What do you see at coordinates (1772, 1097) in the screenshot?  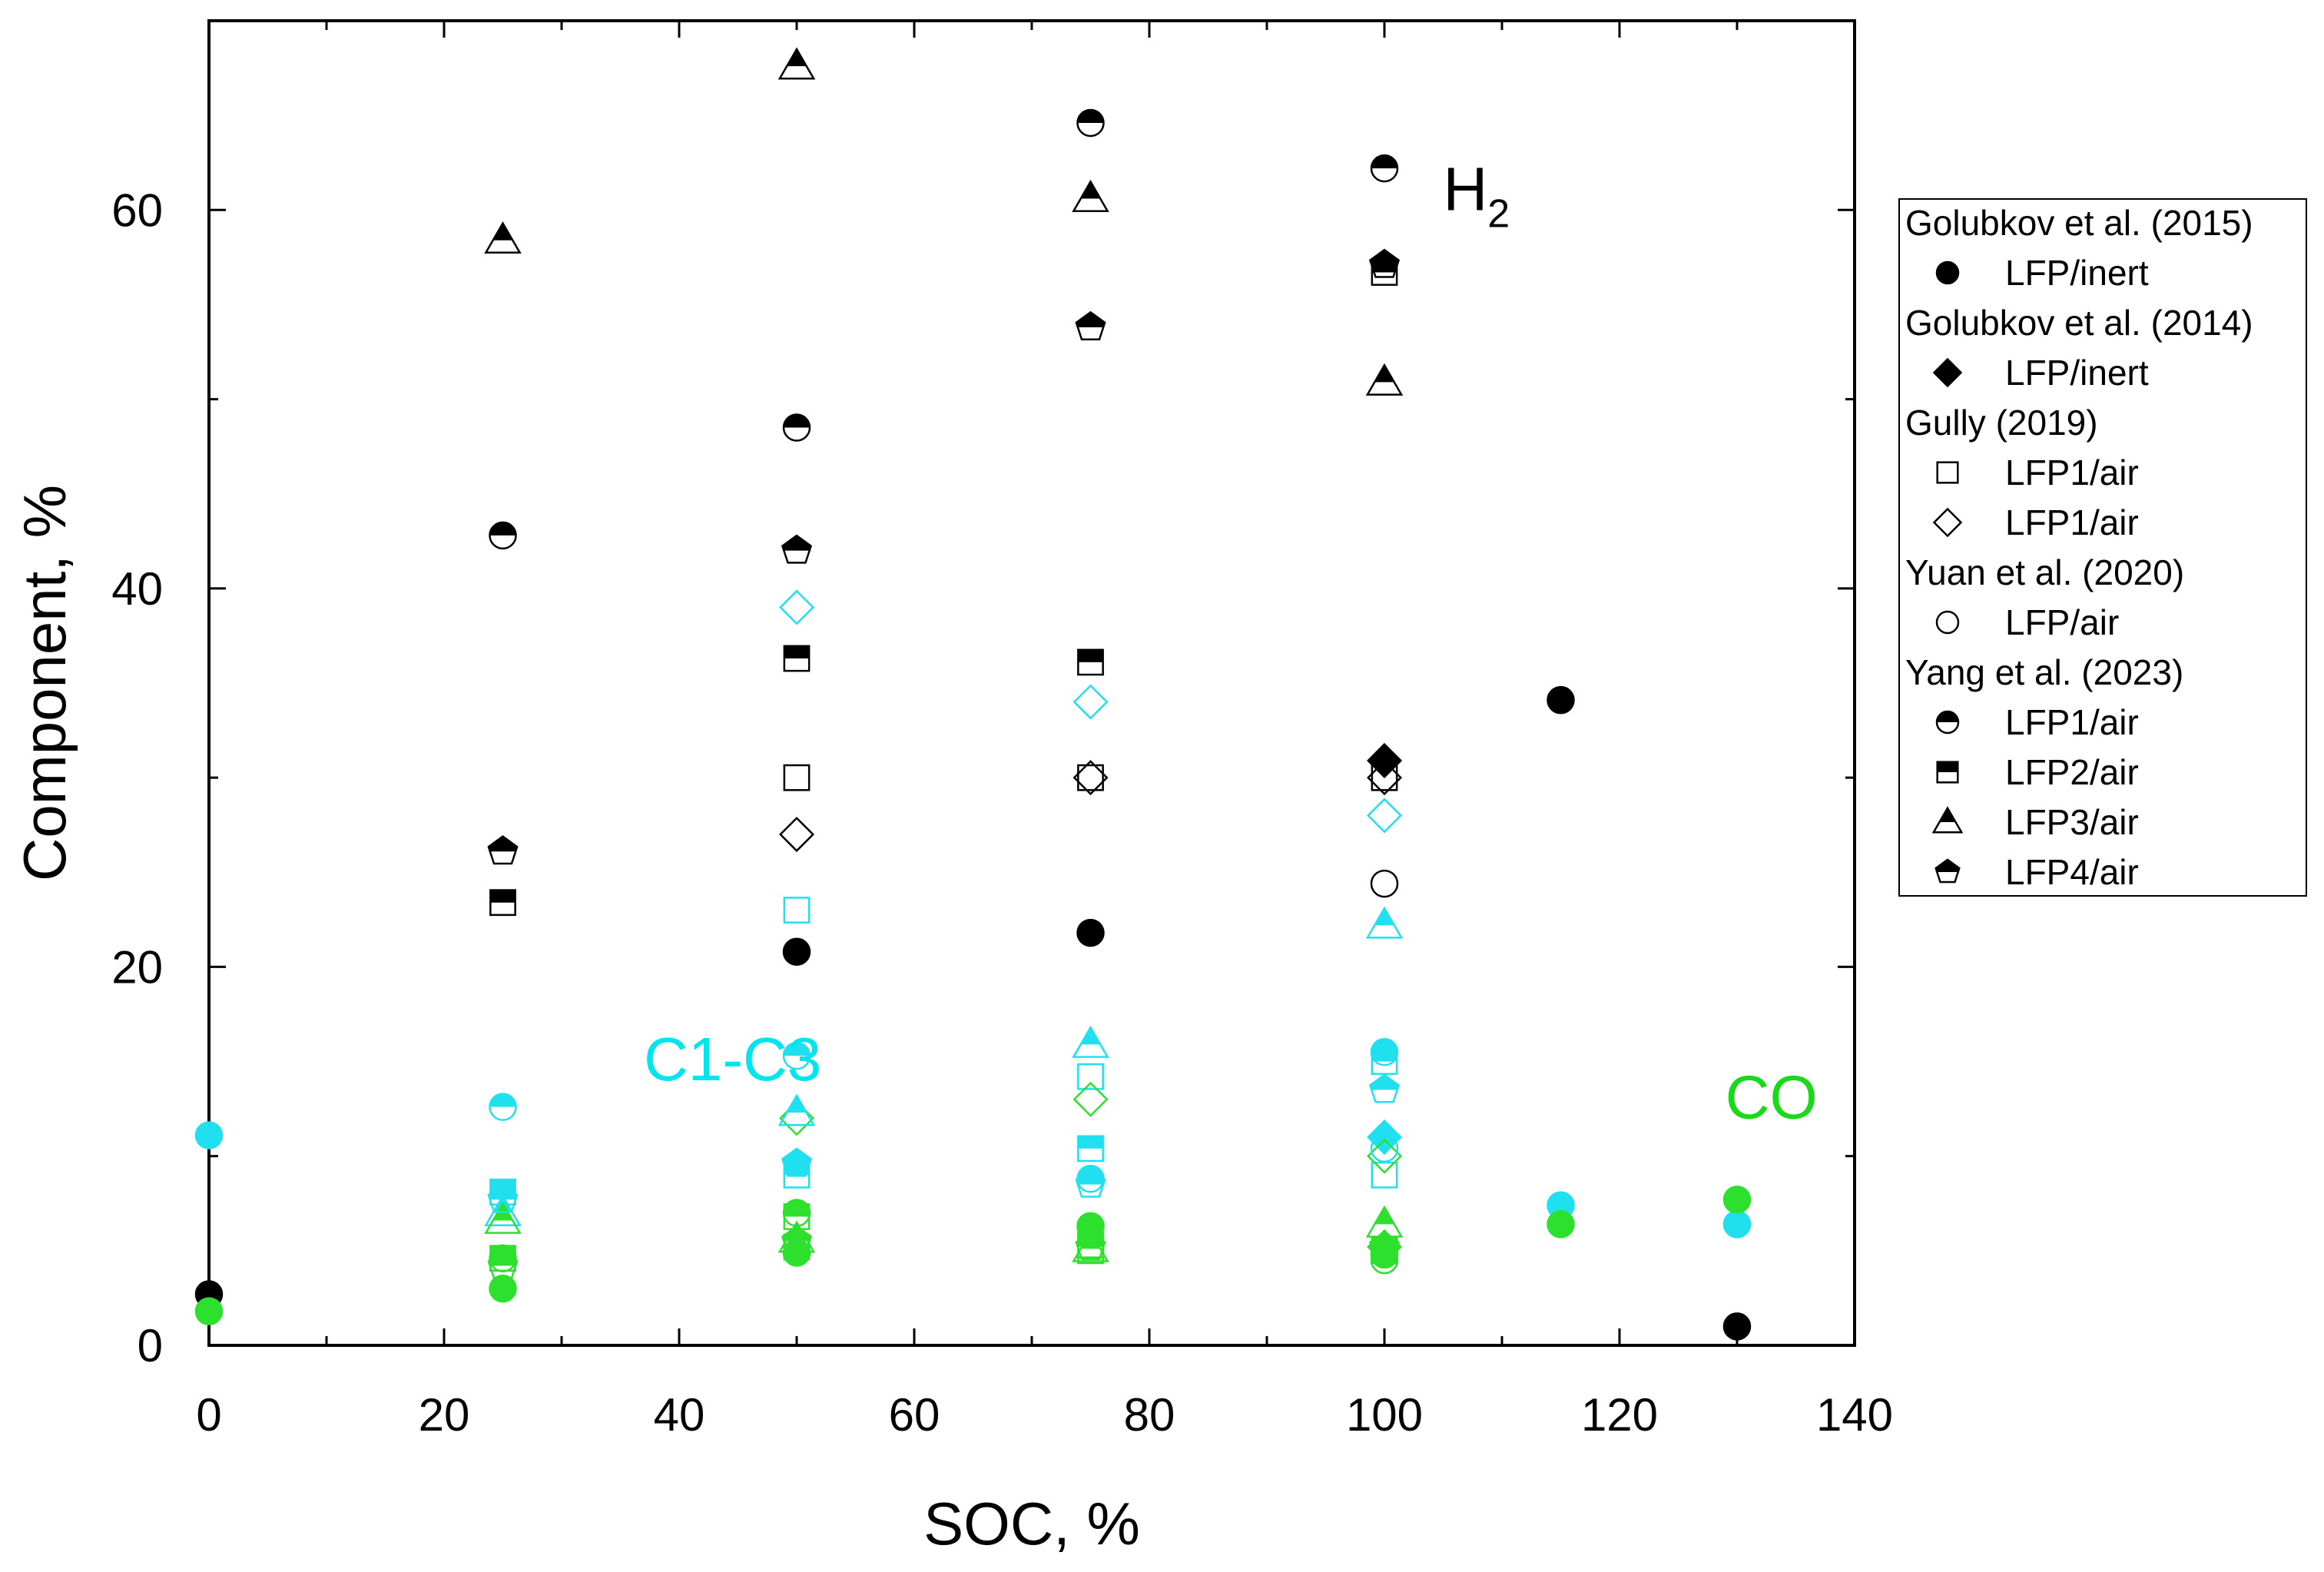 I see `annotation-label: CO` at bounding box center [1772, 1097].